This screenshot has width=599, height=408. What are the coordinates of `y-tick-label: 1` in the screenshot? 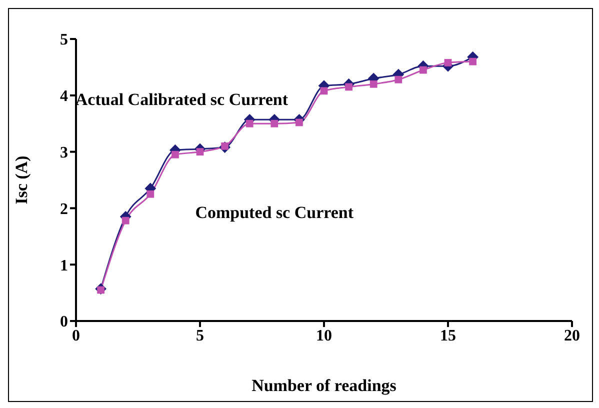 It's located at (64, 265).